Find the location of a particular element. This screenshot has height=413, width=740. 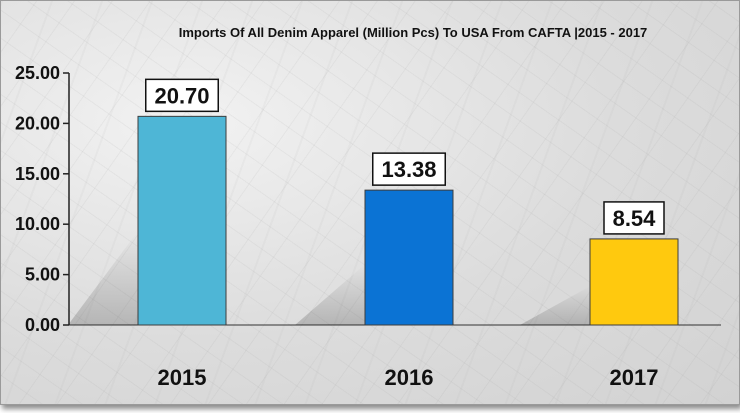

data-label: 8.54 is located at coordinates (635, 218).